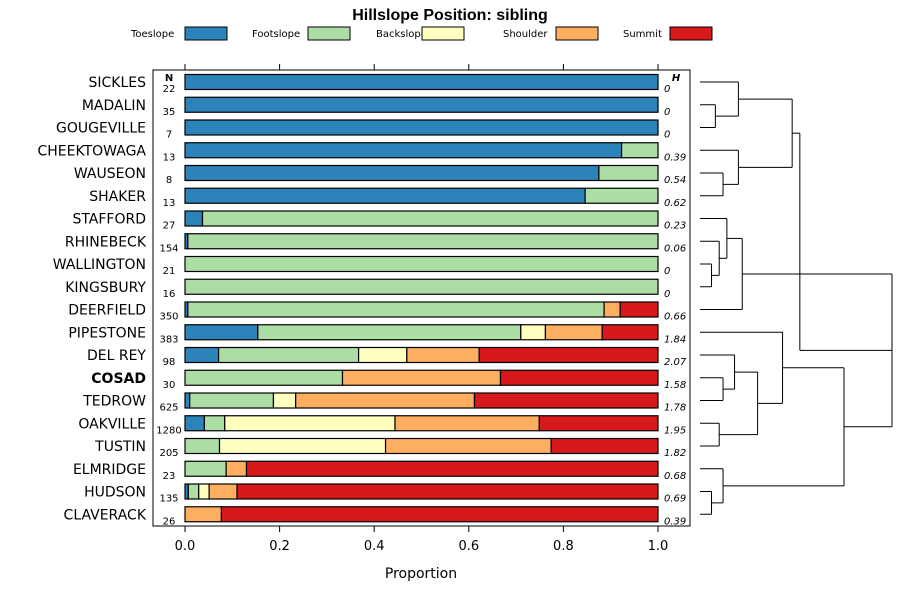 This screenshot has width=900, height=600. I want to click on row-count: 98, so click(169, 362).